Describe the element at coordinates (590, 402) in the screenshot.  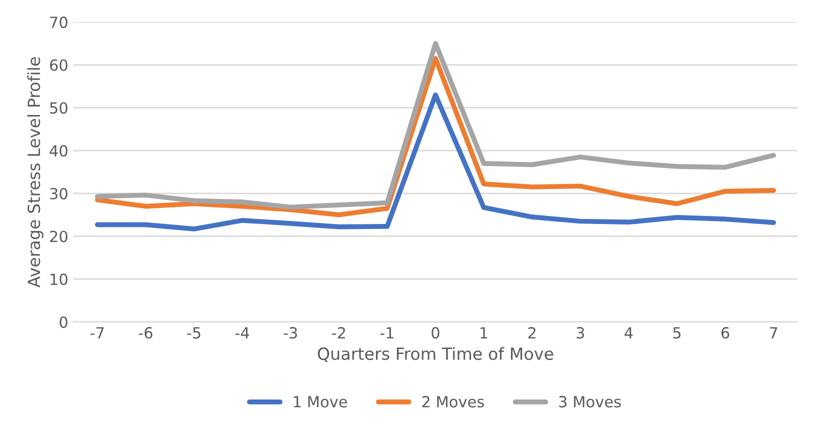
I see `legend-label: 3 Moves` at that location.